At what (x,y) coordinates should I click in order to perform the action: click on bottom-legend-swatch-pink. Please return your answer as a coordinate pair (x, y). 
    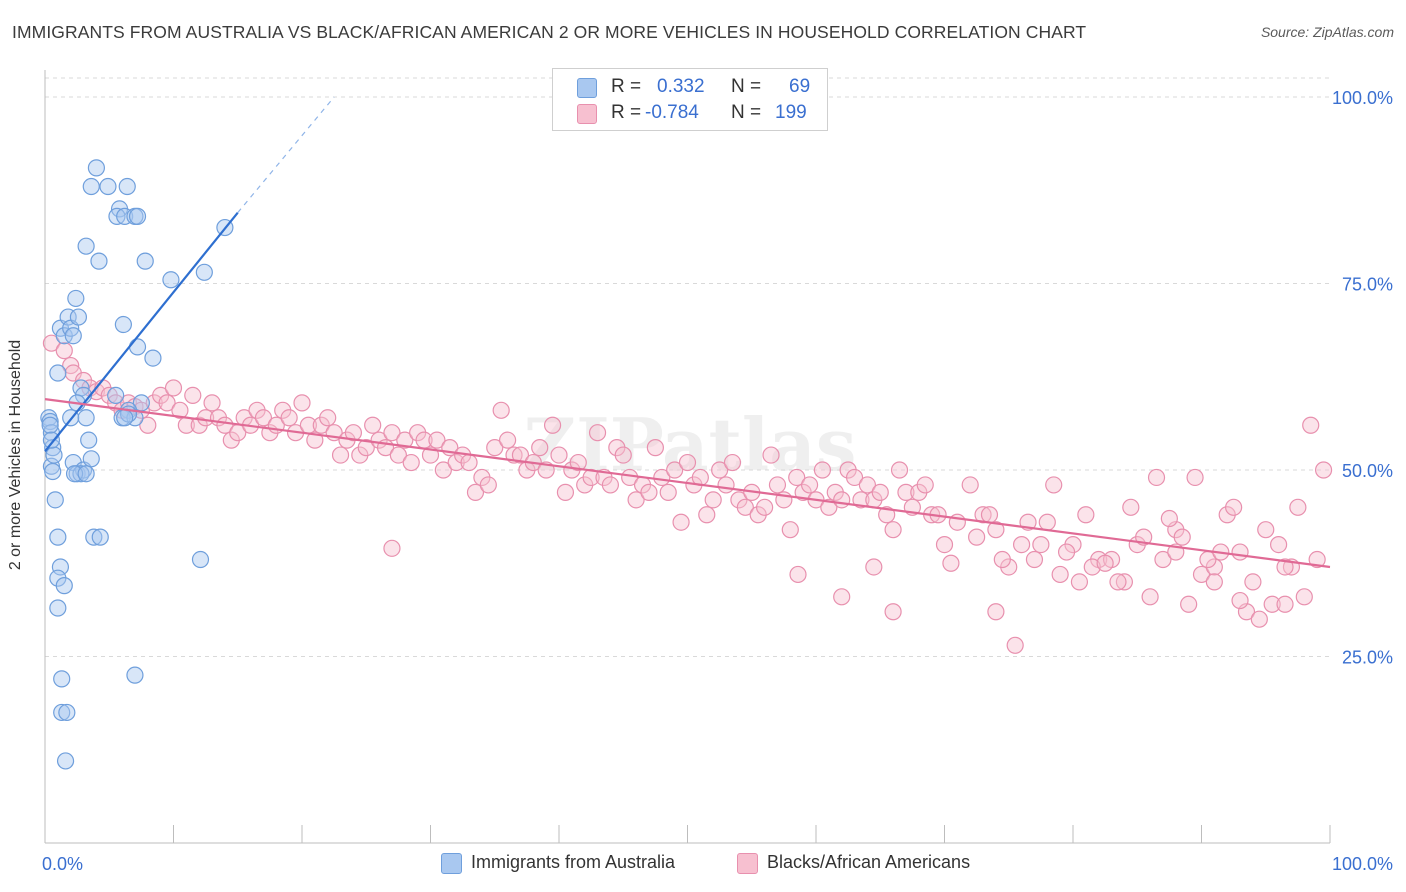
    Looking at the image, I should click on (747, 863).